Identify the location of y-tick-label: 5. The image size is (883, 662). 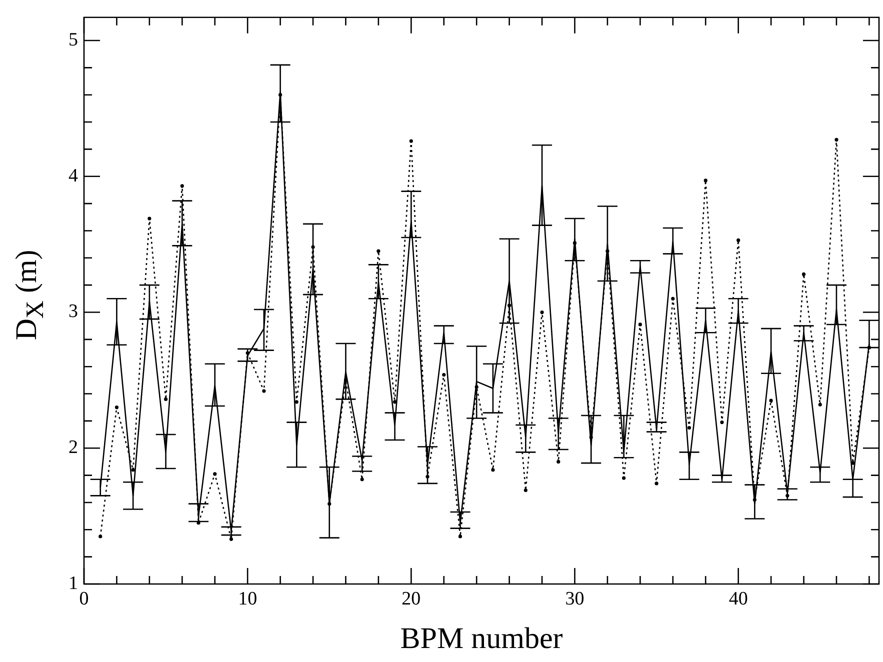
(73, 39).